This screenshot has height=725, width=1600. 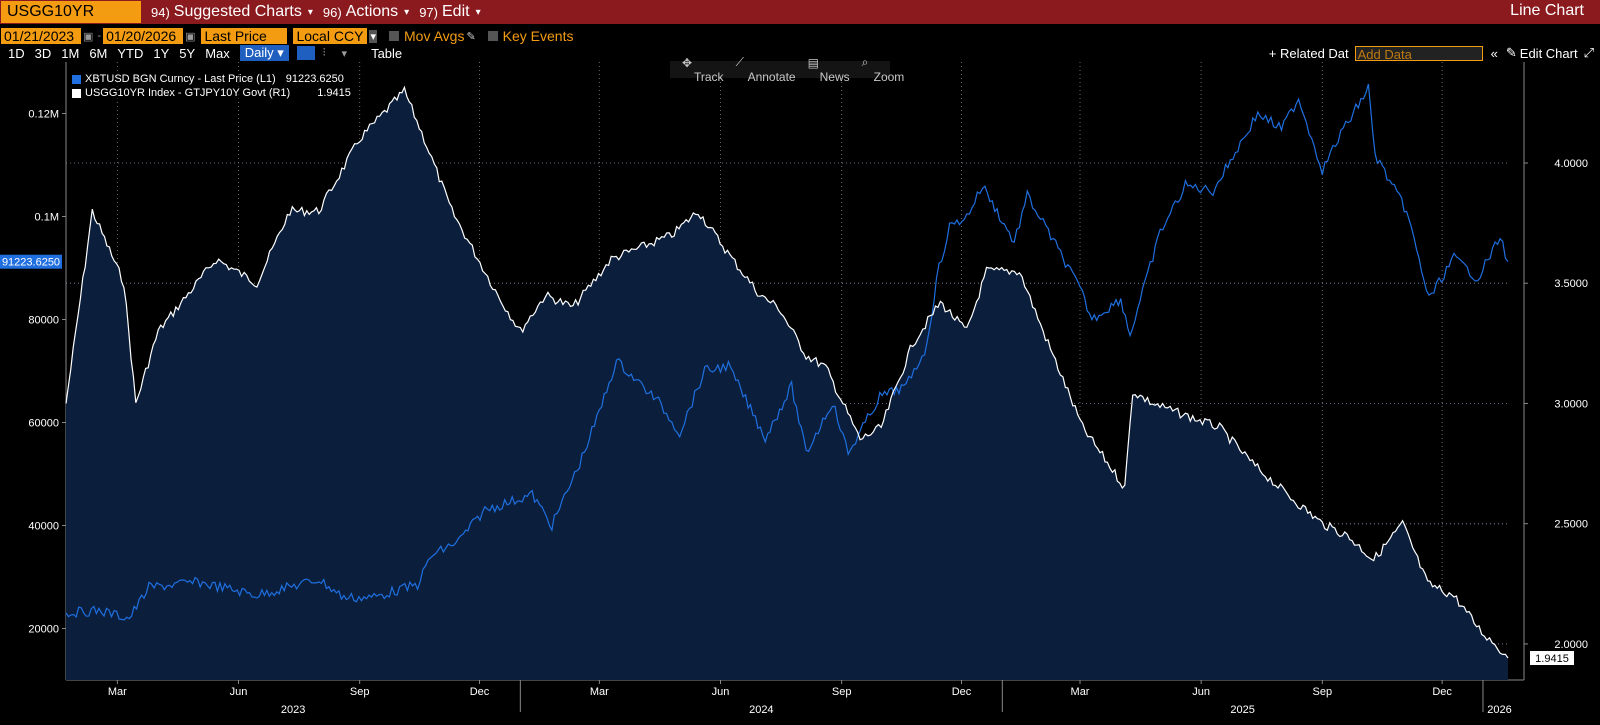 I want to click on add-data-input: Add Data, so click(x=1418, y=53).